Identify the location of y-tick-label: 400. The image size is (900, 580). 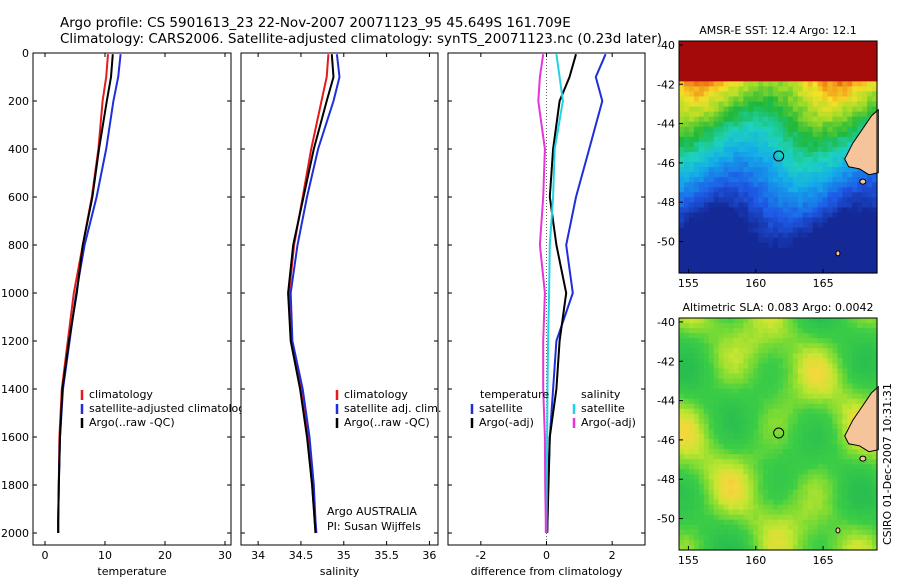
(18, 149).